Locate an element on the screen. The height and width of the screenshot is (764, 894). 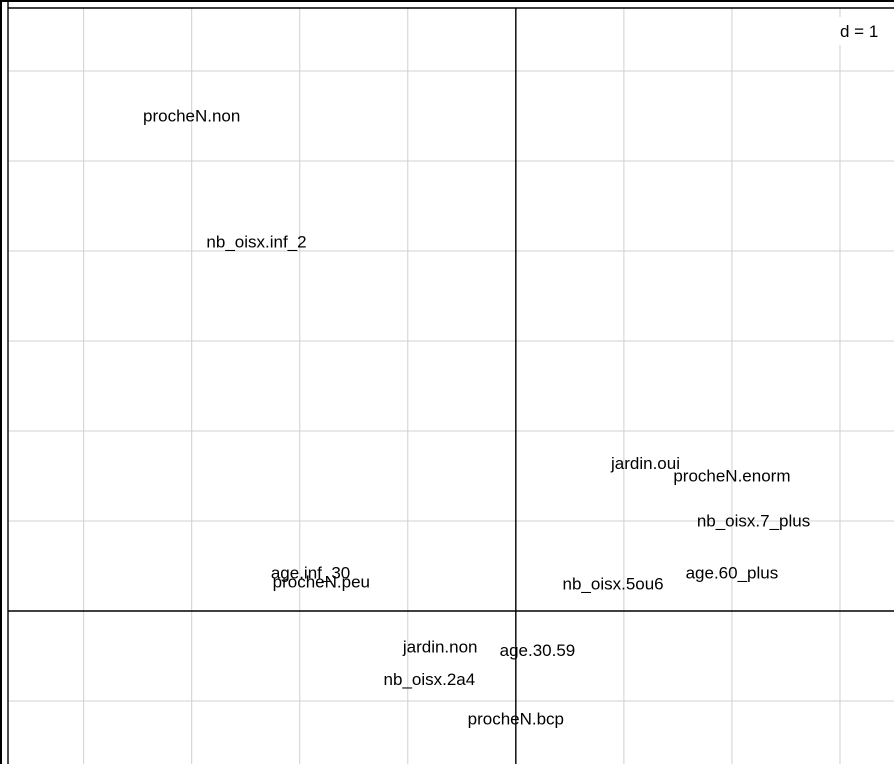
point-label: procheN.peu is located at coordinates (321, 582).